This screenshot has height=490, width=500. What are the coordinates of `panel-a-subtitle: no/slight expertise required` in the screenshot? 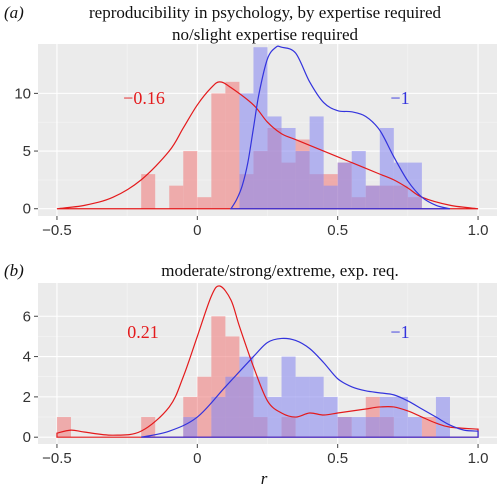 It's located at (265, 34).